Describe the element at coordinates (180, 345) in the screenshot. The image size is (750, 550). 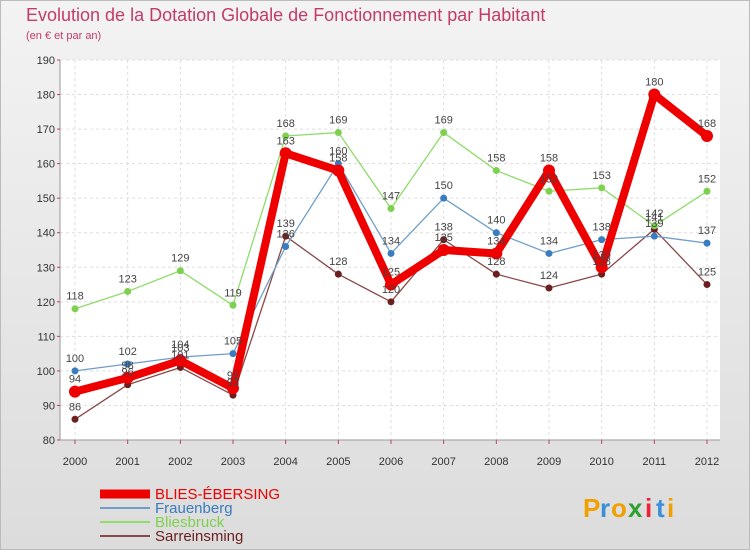
I see `data-label: 104` at that location.